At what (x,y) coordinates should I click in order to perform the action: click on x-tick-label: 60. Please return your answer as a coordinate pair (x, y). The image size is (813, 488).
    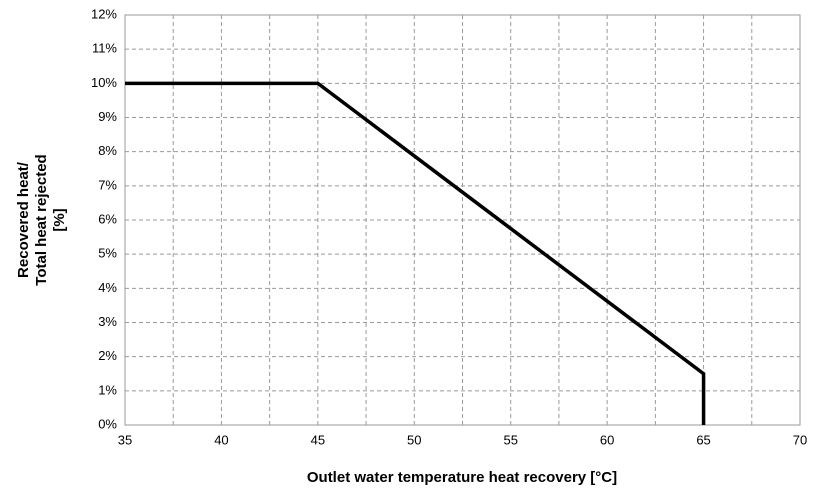
    Looking at the image, I should click on (607, 439).